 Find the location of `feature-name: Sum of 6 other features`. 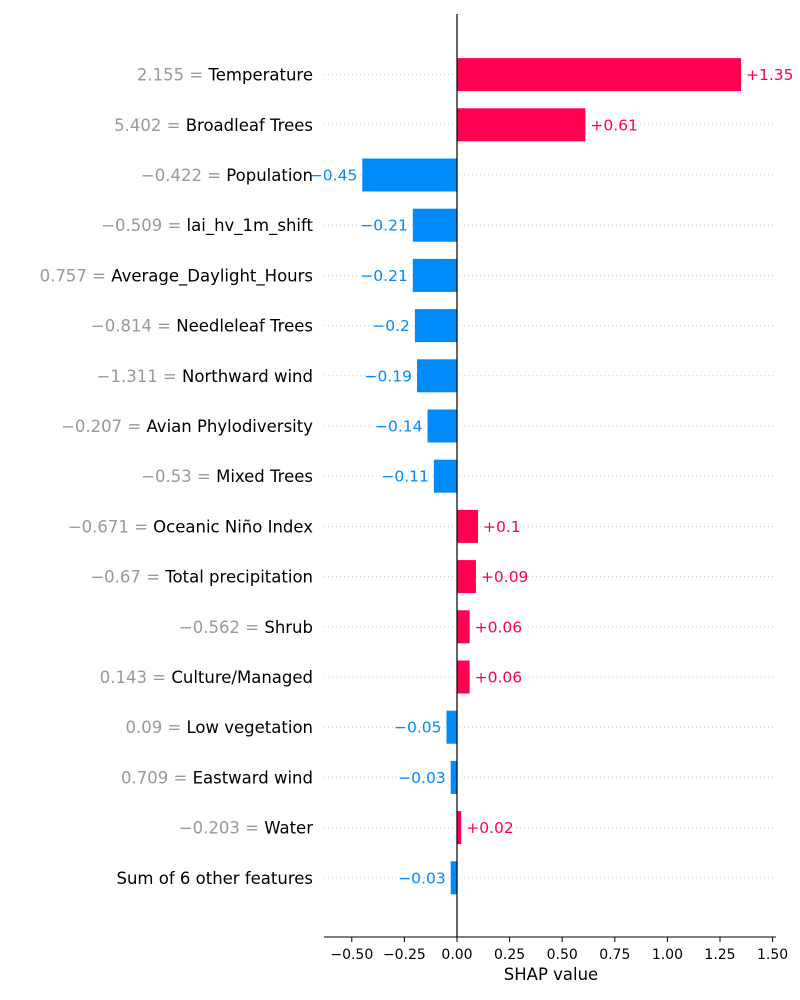

feature-name: Sum of 6 other features is located at coordinates (214, 878).